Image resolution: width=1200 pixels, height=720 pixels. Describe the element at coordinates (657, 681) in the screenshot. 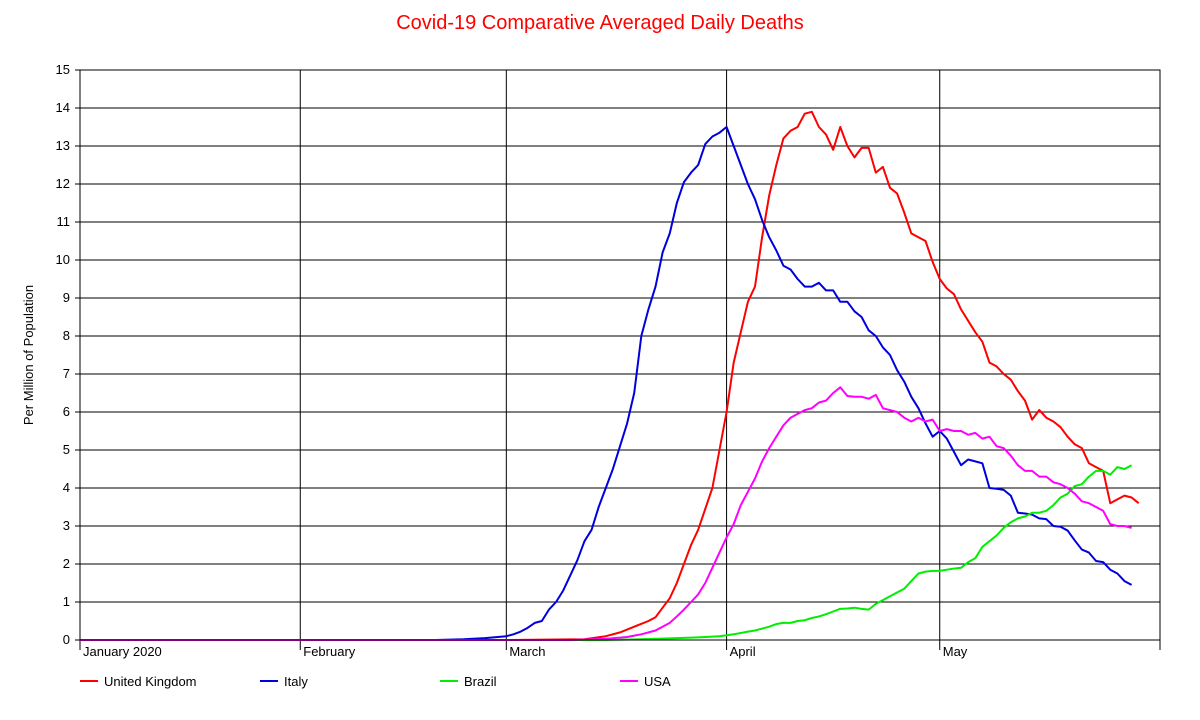

I see `legend-label: USA` at that location.